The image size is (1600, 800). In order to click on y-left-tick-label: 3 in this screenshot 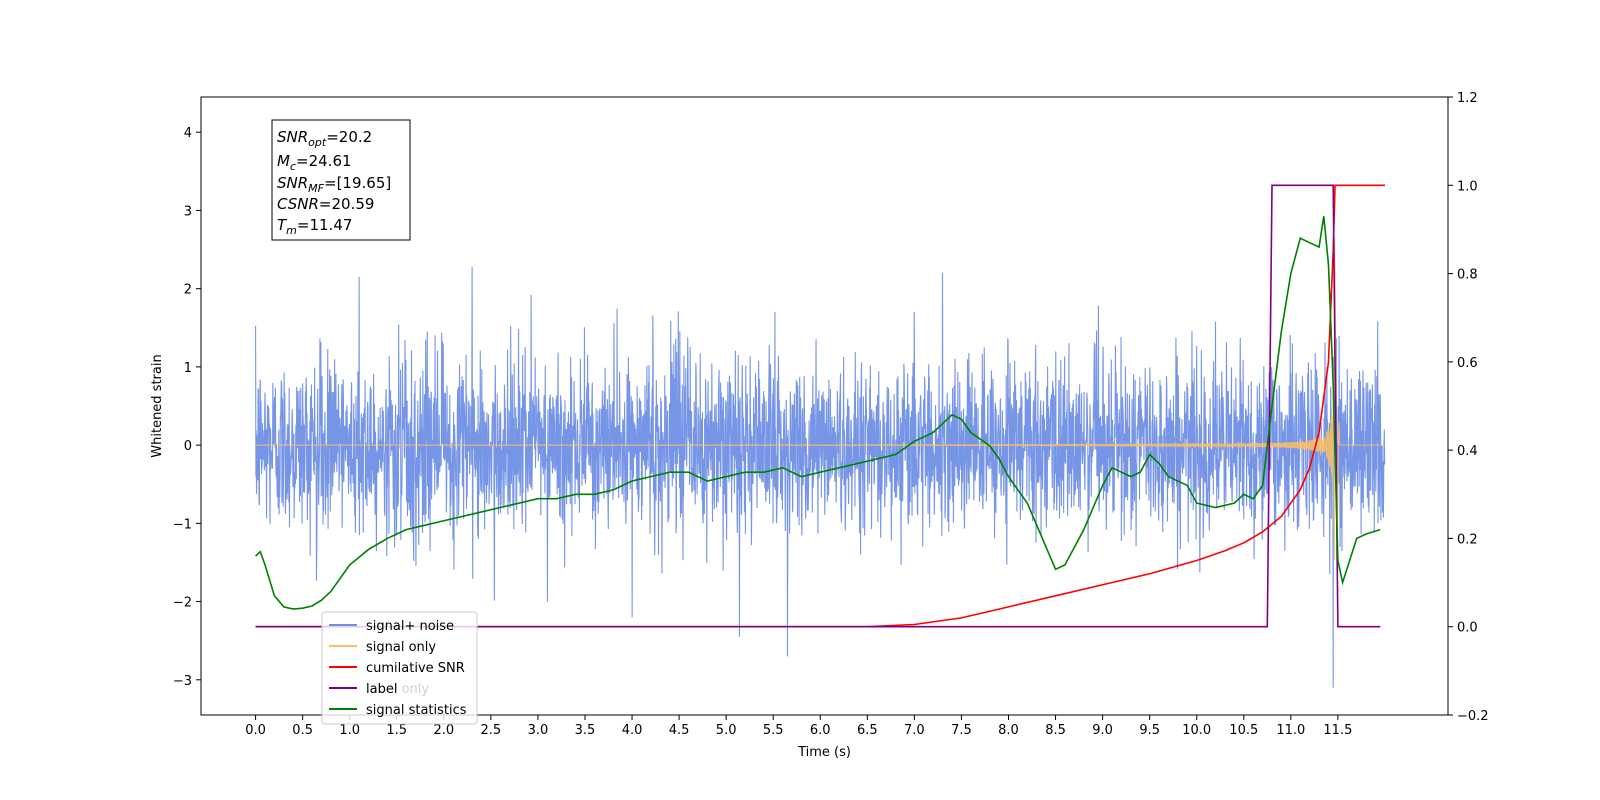, I will do `click(188, 211)`.